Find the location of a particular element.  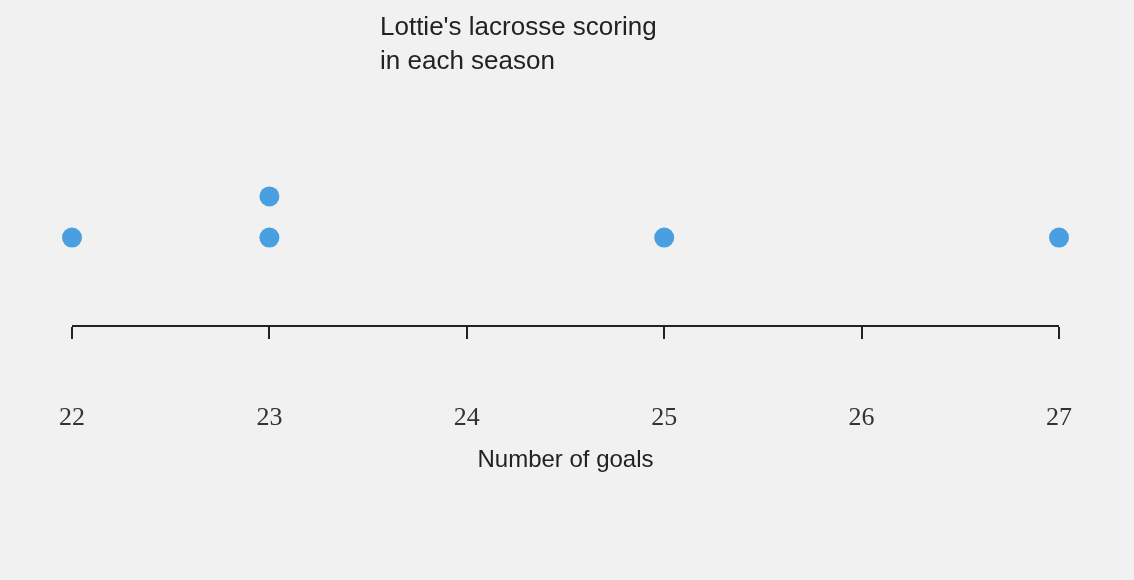

x-tick-label: 24 is located at coordinates (466, 417).